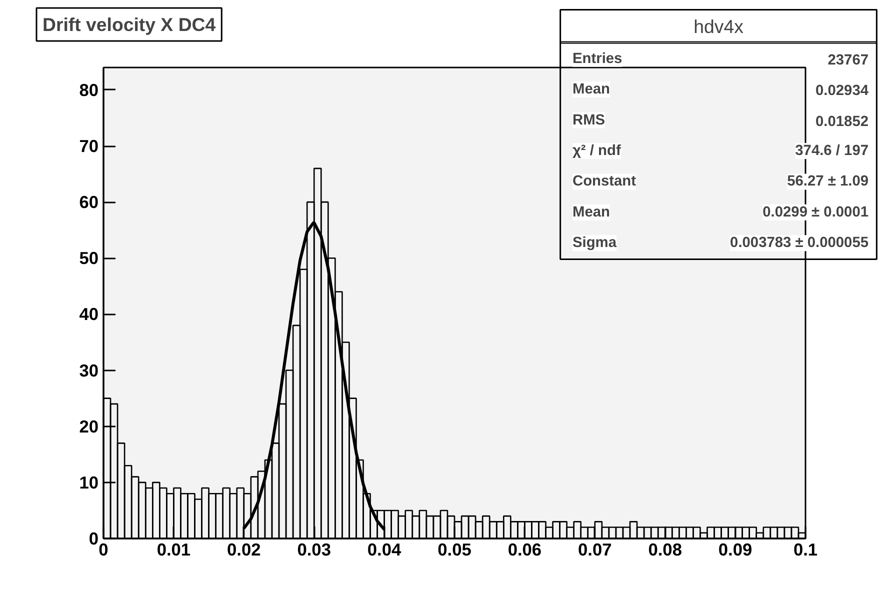  Describe the element at coordinates (589, 120) in the screenshot. I see `annotation: RMS` at that location.